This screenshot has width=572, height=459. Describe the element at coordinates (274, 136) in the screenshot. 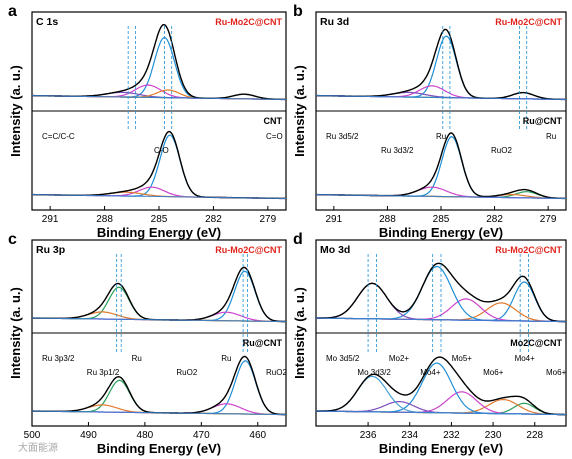

I see `peak-label: C=O` at that location.